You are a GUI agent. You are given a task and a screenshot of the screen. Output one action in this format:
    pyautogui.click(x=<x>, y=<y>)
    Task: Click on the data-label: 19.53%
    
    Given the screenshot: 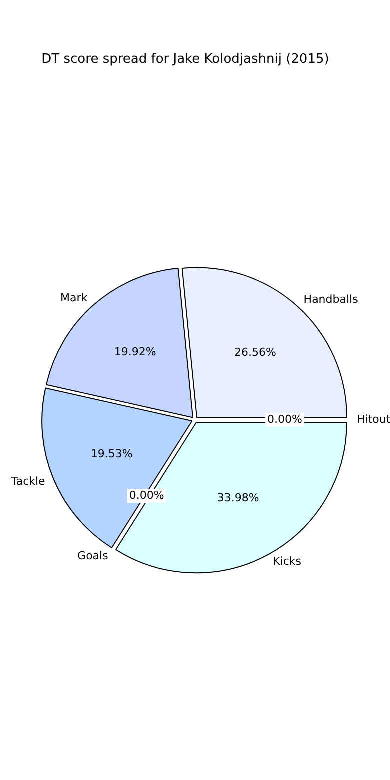 What is the action you would take?
    pyautogui.click(x=111, y=453)
    